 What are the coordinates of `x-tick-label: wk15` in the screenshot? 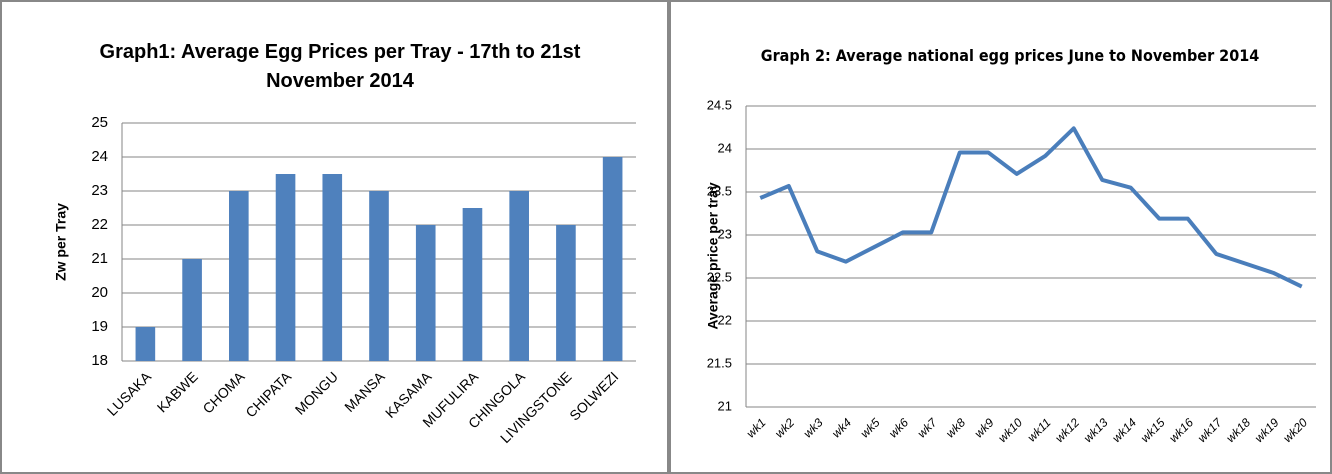 It's located at (1153, 430).